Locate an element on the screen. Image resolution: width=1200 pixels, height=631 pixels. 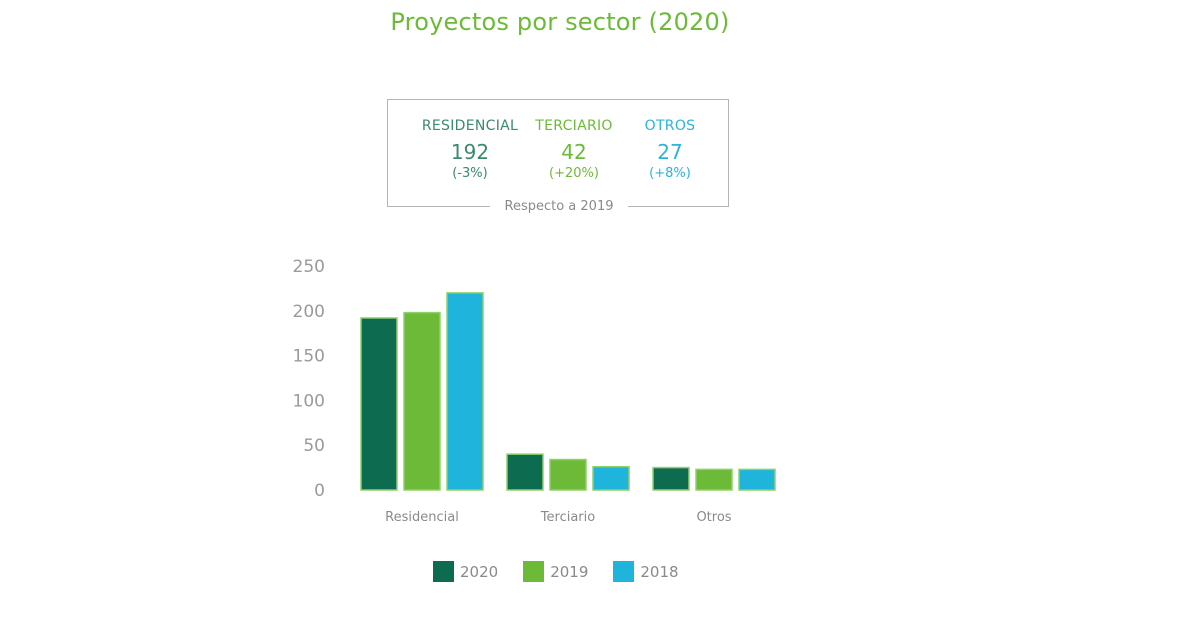
bar-residencial-2019 is located at coordinates (422, 401).